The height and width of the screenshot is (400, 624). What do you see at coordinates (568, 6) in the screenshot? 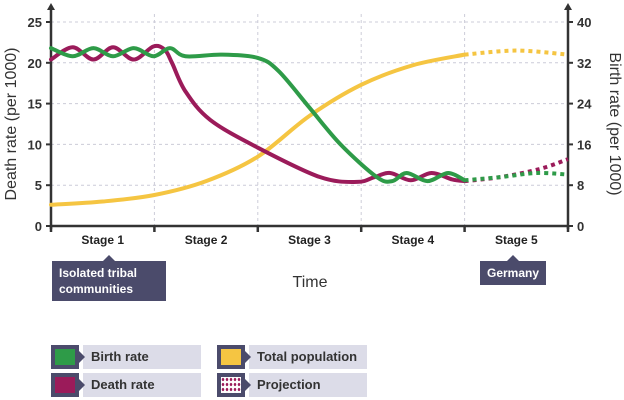
I see `right-axis-arrow` at bounding box center [568, 6].